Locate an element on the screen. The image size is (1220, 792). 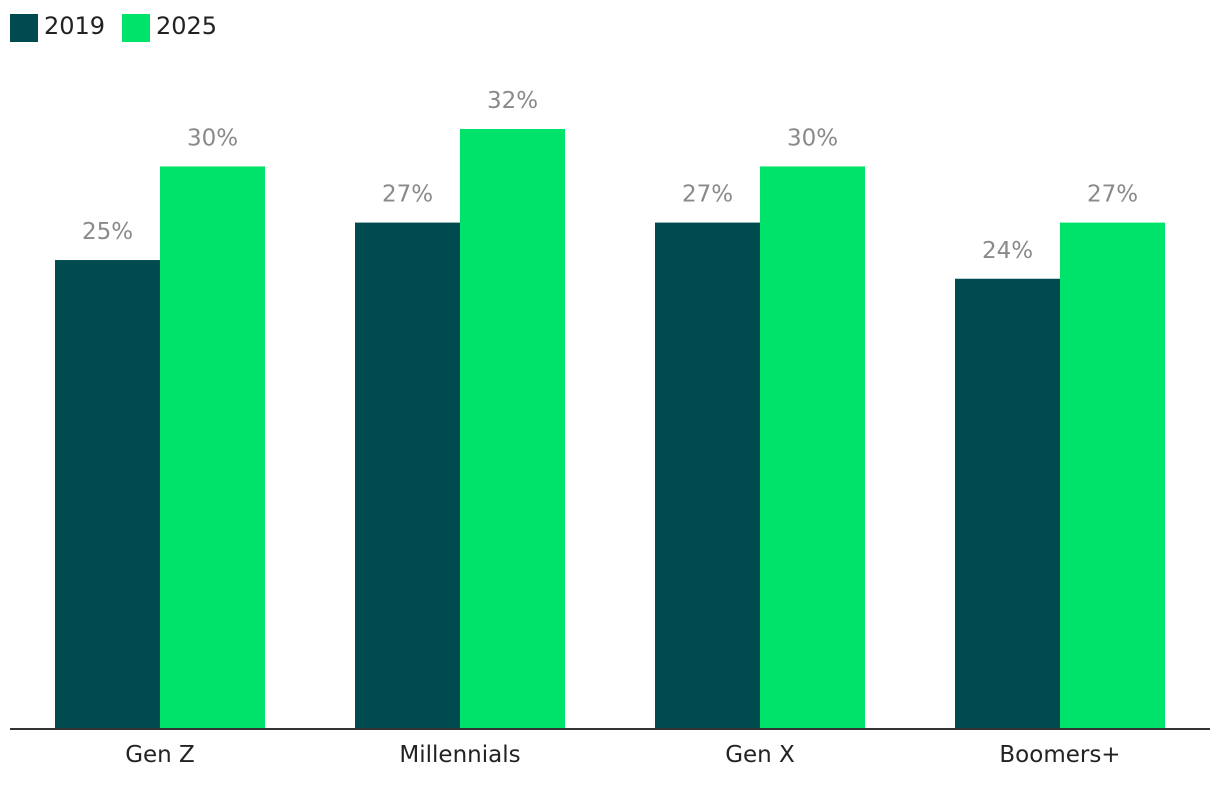
legend-swatch-2025 is located at coordinates (136, 28).